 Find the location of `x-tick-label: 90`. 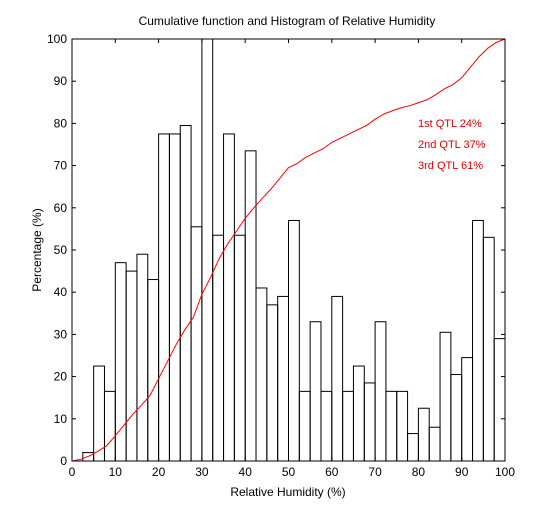

x-tick-label: 90 is located at coordinates (462, 472).